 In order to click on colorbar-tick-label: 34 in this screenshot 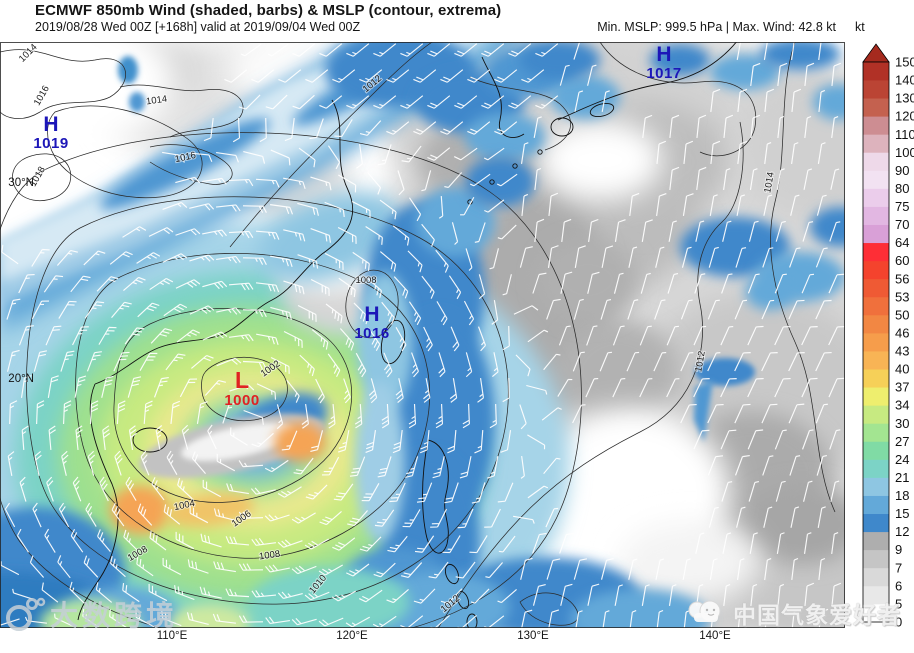, I will do `click(902, 405)`.